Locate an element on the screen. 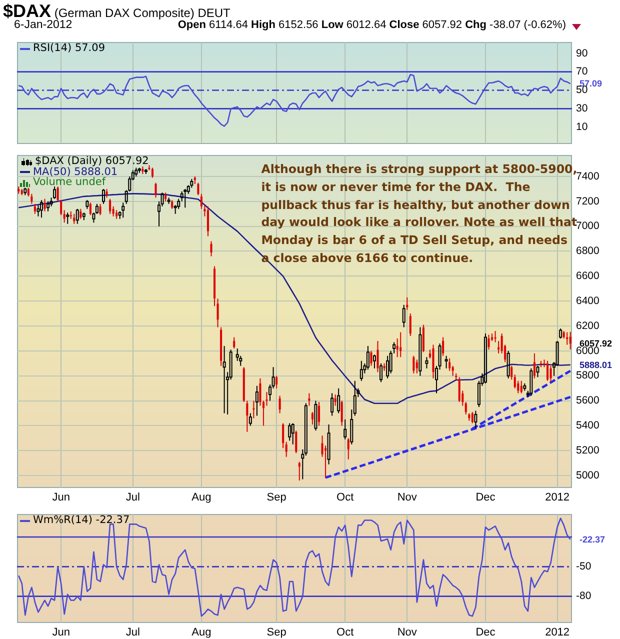 This screenshot has width=620, height=639. legend-label: MA(50) 5888.01 is located at coordinates (75, 172).